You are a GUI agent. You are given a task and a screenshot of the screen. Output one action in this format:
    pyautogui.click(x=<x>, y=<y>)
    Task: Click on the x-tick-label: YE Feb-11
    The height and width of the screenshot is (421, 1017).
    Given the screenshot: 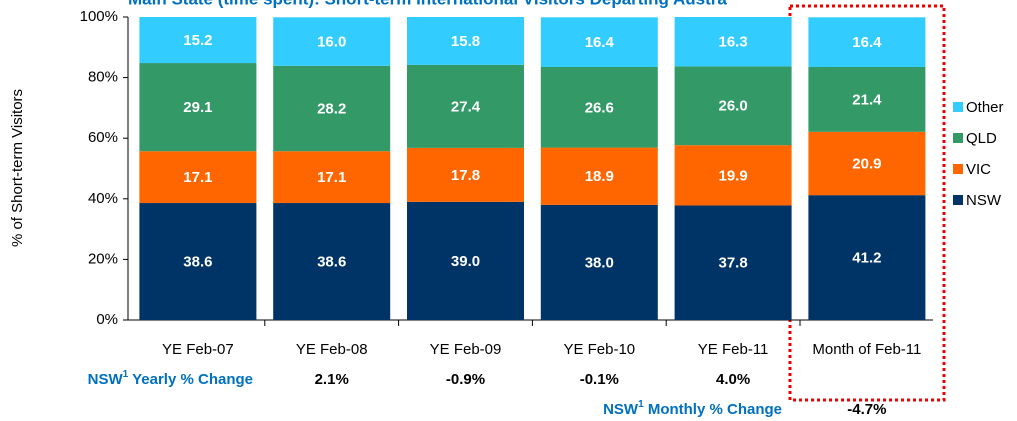 What is the action you would take?
    pyautogui.click(x=733, y=349)
    